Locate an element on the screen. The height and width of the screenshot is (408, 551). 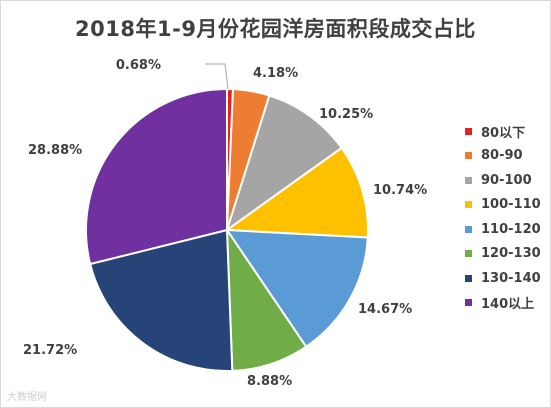
legend-label: 110-120 is located at coordinates (511, 229).